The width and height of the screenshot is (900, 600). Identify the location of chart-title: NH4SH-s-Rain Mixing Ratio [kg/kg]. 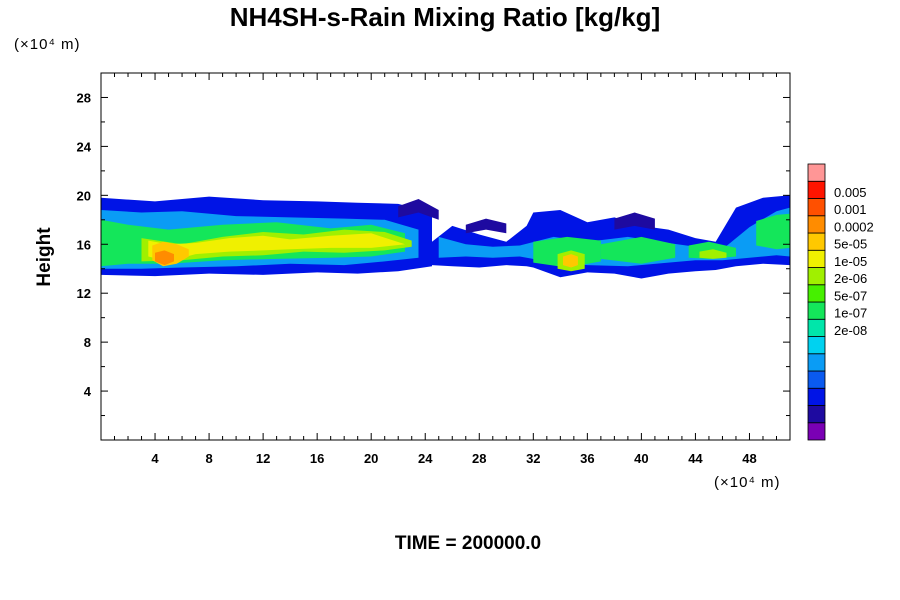
(445, 17).